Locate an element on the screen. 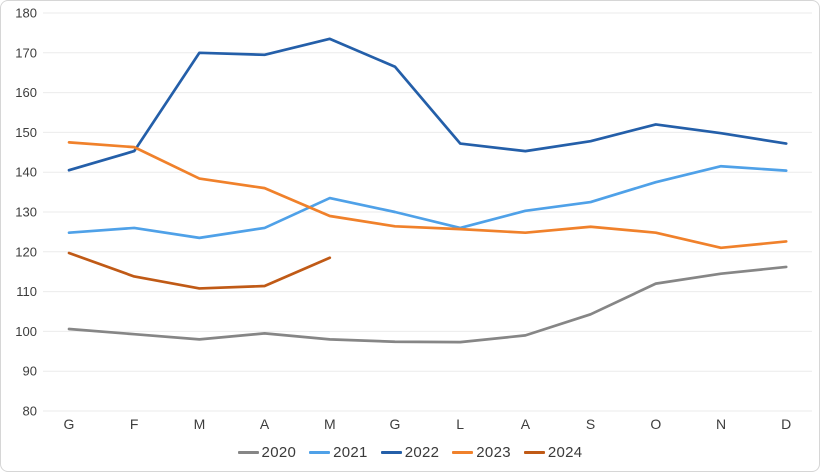 This screenshot has height=472, width=820. legend-item-2021: 2021 is located at coordinates (338, 452).